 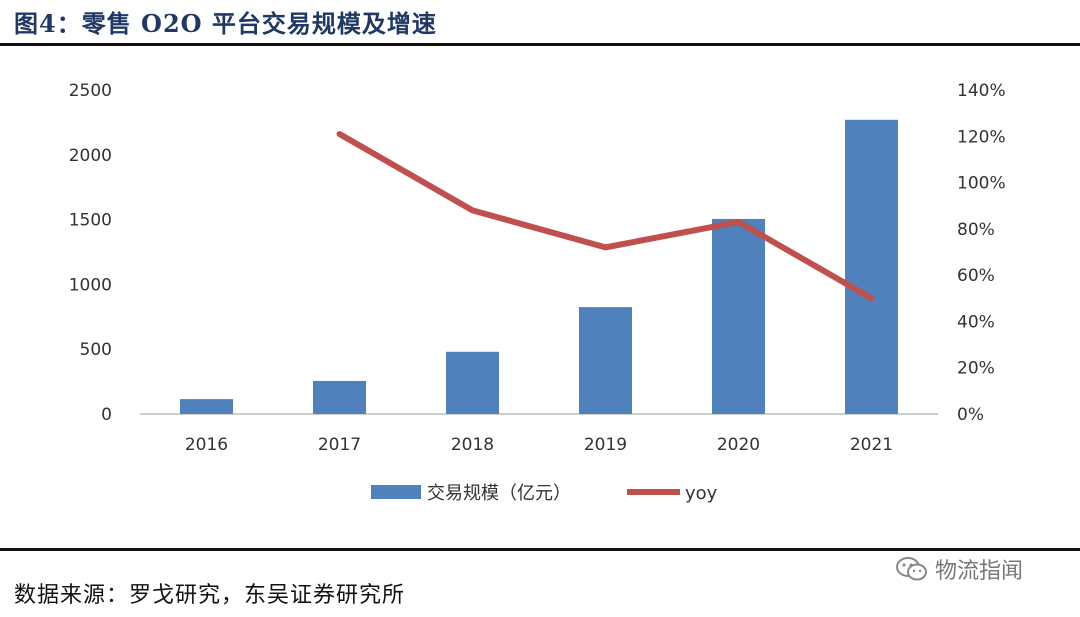 What do you see at coordinates (90, 285) in the screenshot?
I see `y-left-tick-label: 1000` at bounding box center [90, 285].